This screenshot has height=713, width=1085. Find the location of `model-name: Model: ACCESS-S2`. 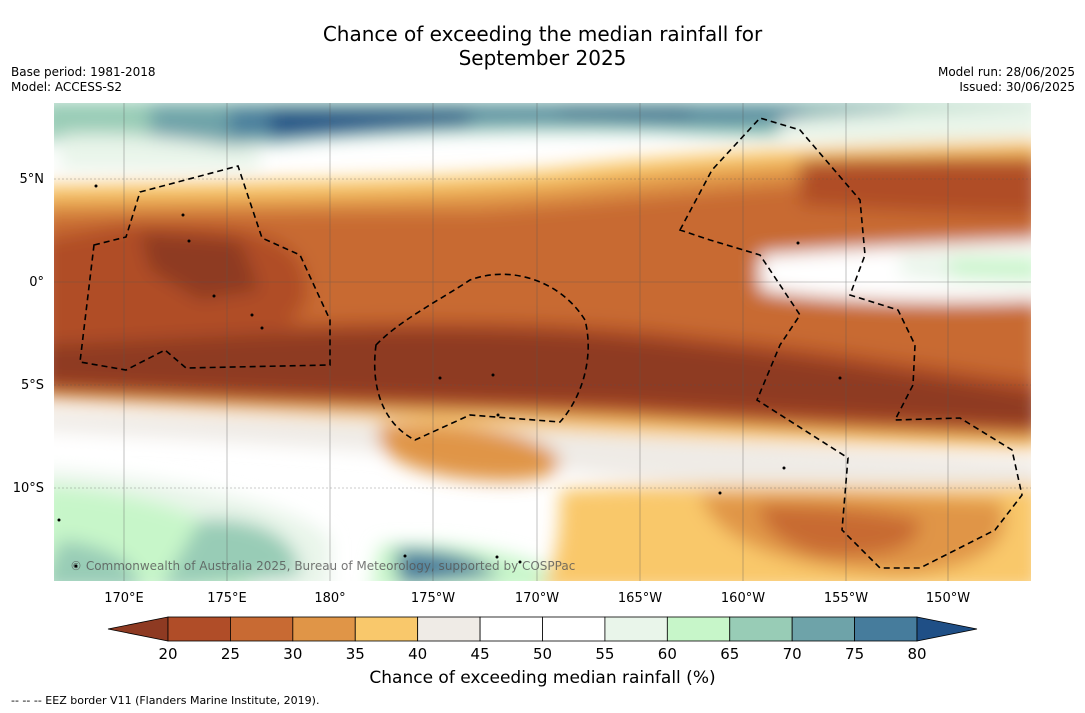

model-name: Model: ACCESS-S2 is located at coordinates (67, 87).